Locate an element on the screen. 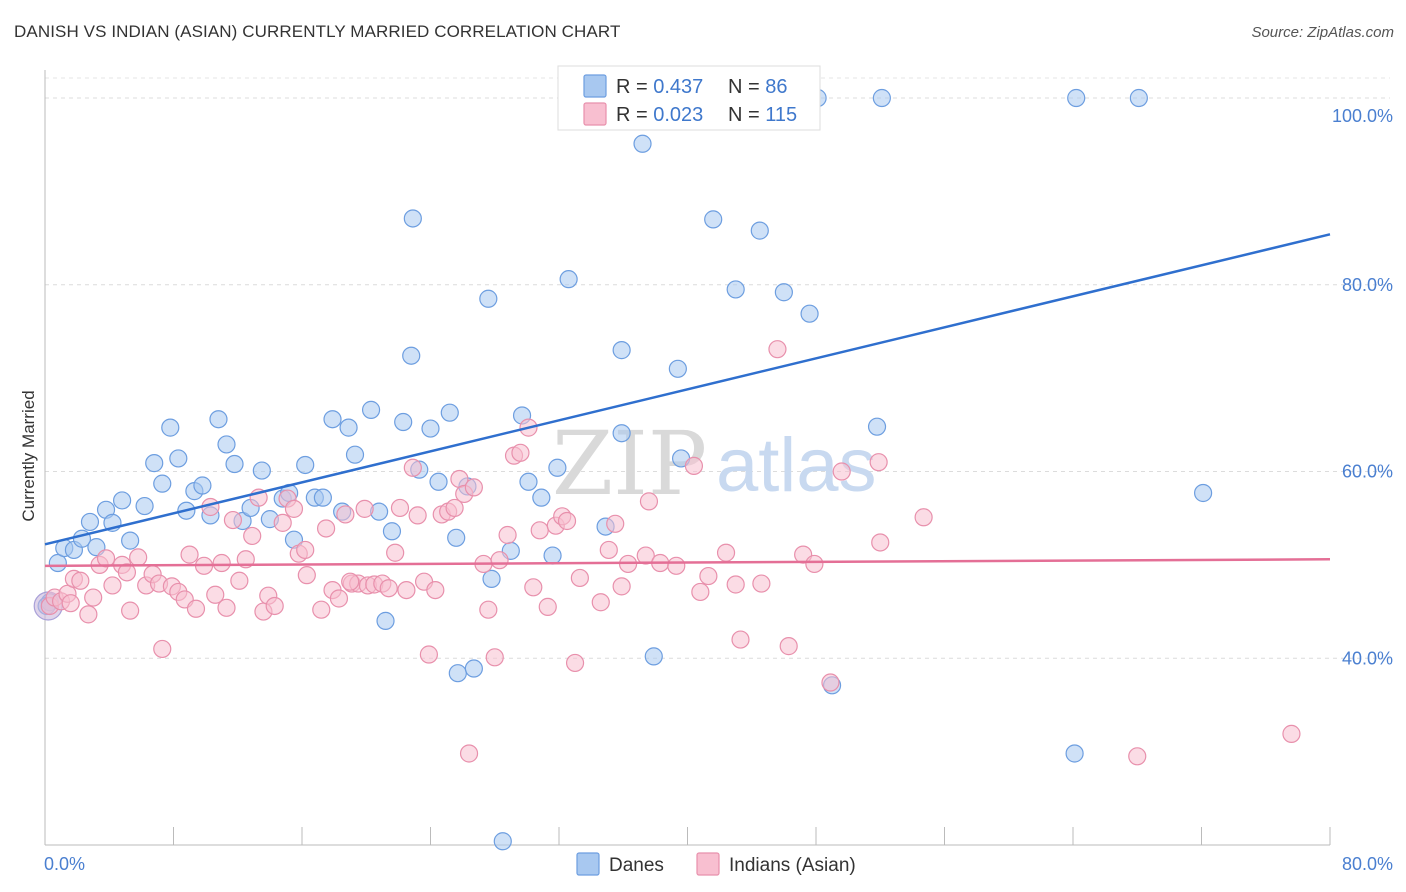 This screenshot has height=892, width=1406. legend-n-indians: N = 115 is located at coordinates (762, 115).